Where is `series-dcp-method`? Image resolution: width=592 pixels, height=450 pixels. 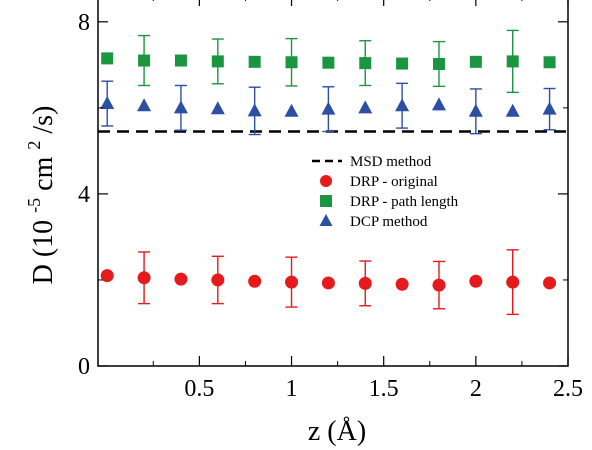
series-dcp-method is located at coordinates (328, 108).